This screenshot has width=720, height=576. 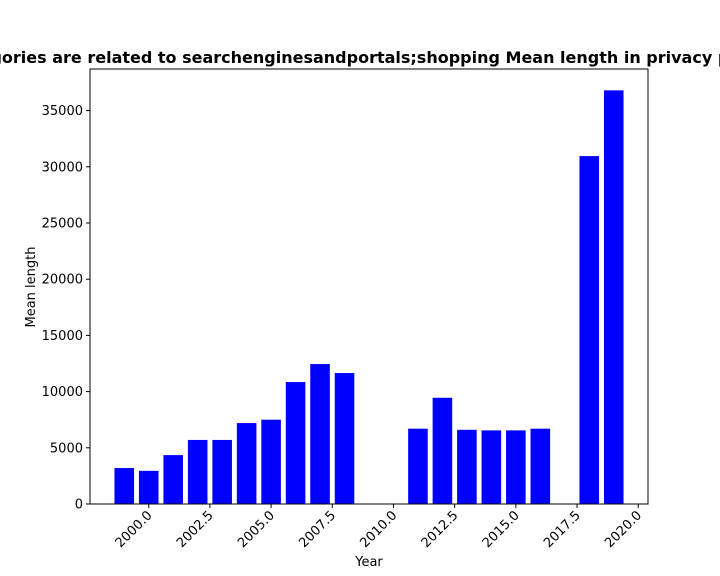 I want to click on x-tick-label: 2000.0, so click(x=134, y=529).